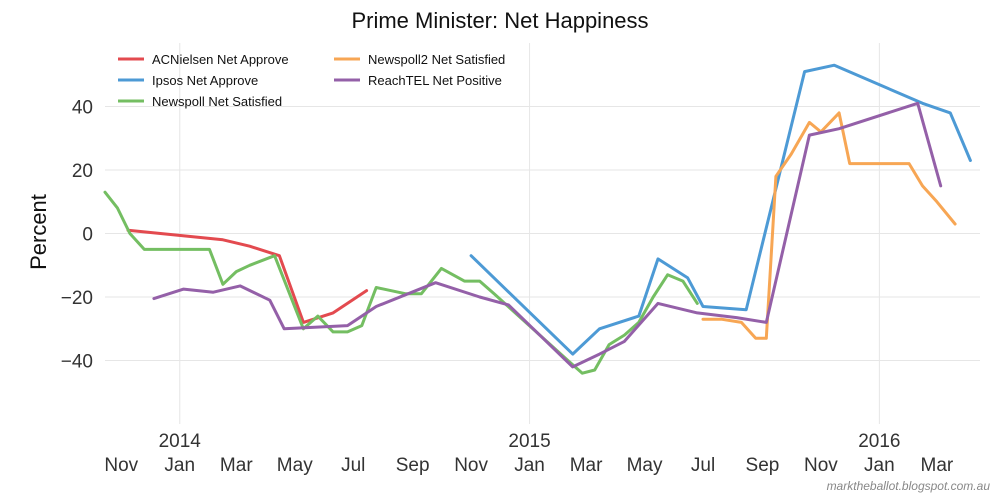 This screenshot has width=1000, height=500. I want to click on legend-label: ReachTEL Net Positive, so click(435, 80).